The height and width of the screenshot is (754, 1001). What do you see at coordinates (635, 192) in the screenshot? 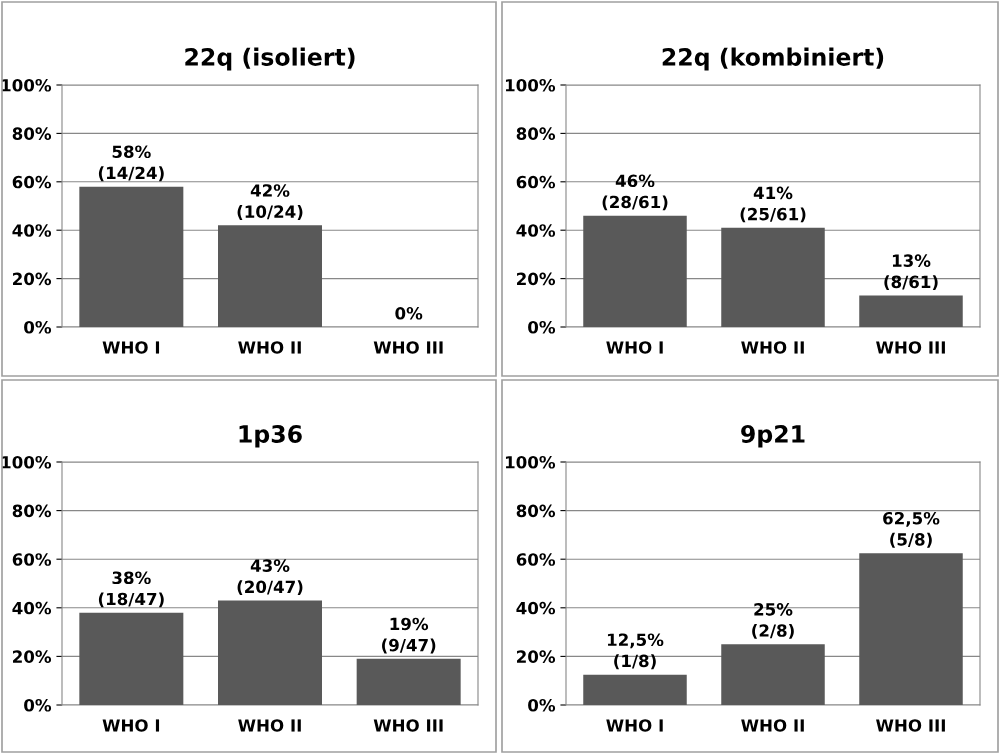
I see `data-label: 46% (28/61)` at bounding box center [635, 192].